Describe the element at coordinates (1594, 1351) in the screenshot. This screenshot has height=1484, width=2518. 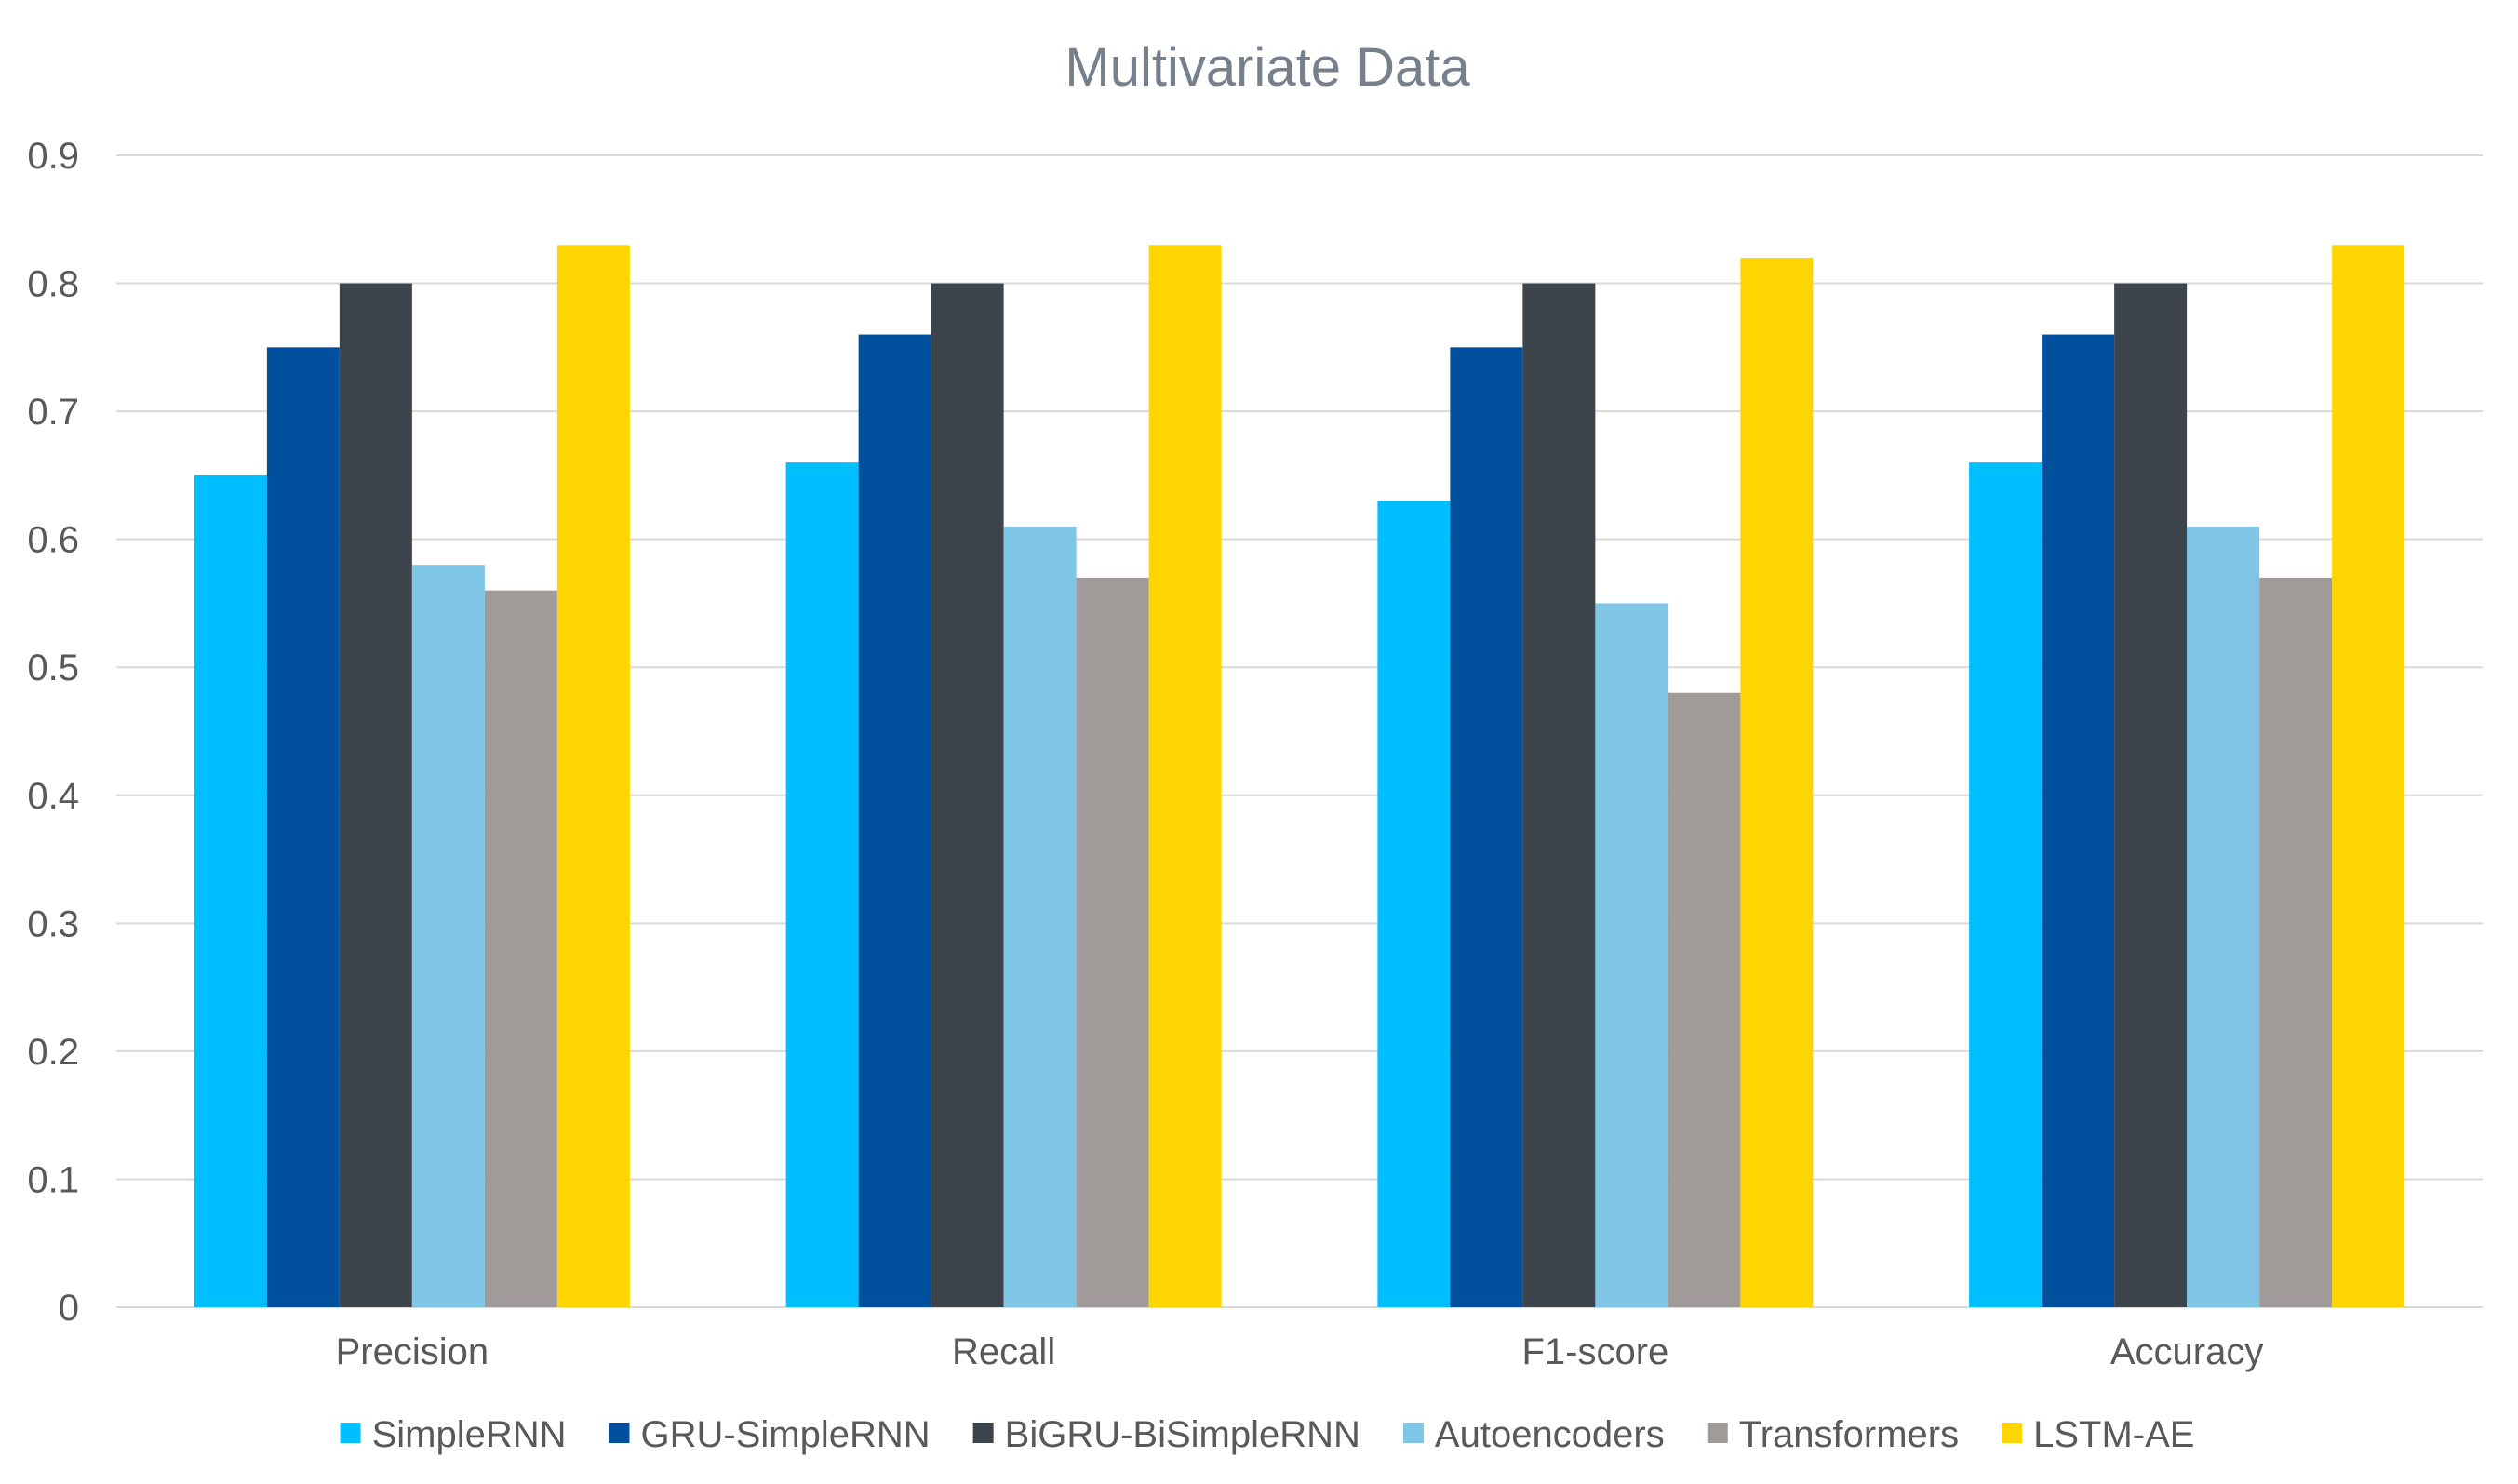
I see `category-label: F1-score` at that location.